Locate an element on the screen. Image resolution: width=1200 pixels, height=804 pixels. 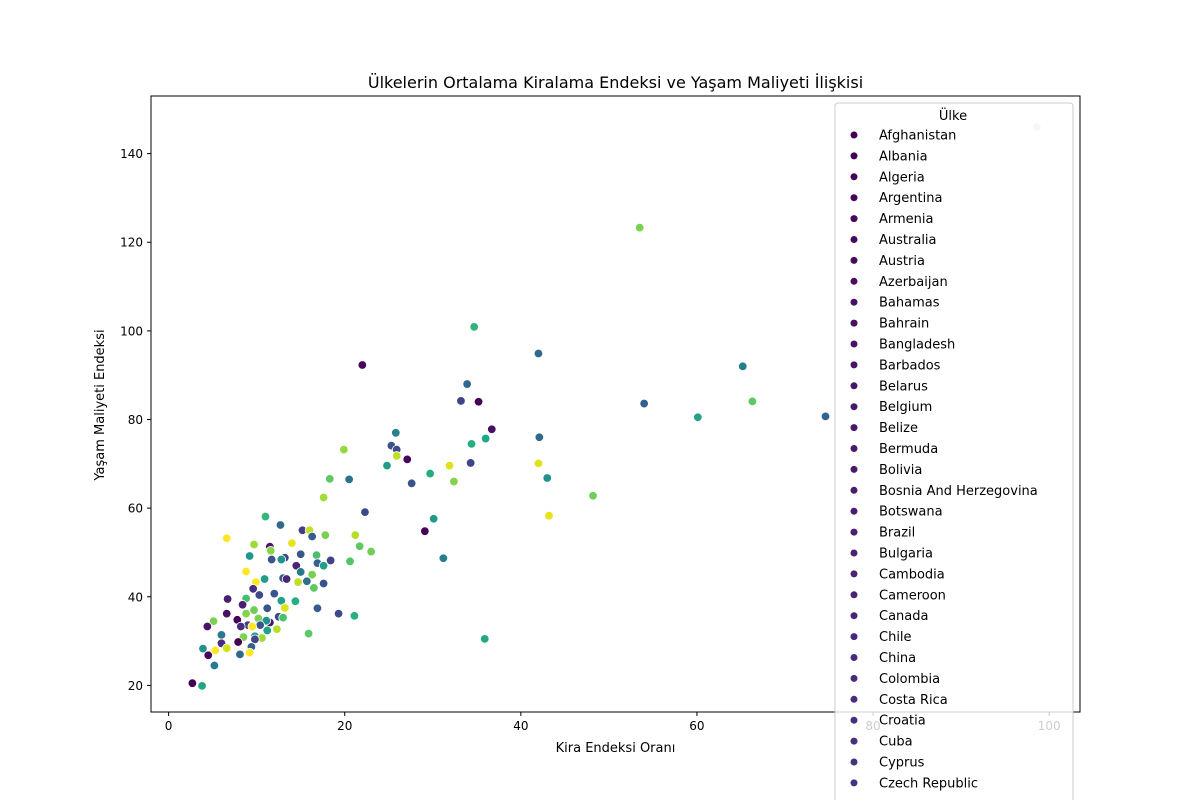
legend-label-20: Bulgaria is located at coordinates (906, 554).